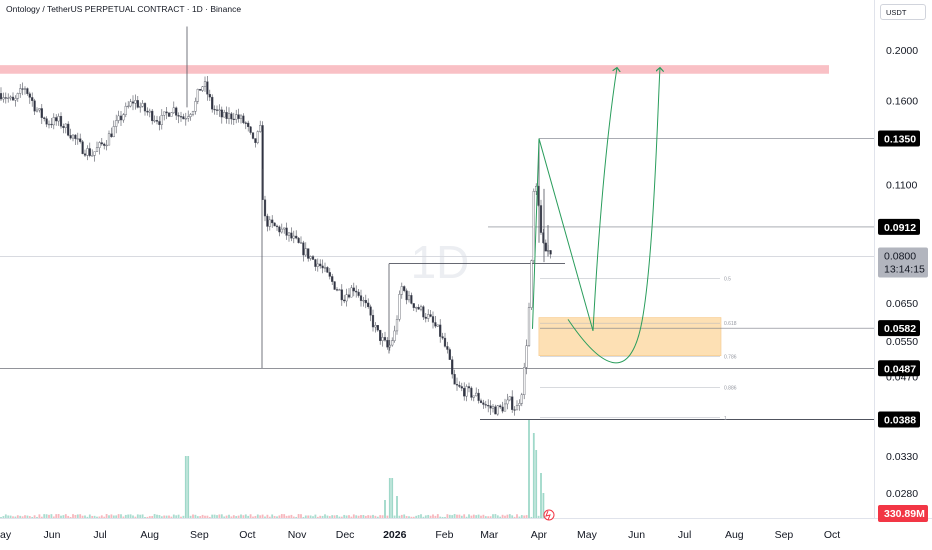 This screenshot has height=550, width=932. What do you see at coordinates (899, 328) in the screenshot?
I see `price-label-bg` at bounding box center [899, 328].